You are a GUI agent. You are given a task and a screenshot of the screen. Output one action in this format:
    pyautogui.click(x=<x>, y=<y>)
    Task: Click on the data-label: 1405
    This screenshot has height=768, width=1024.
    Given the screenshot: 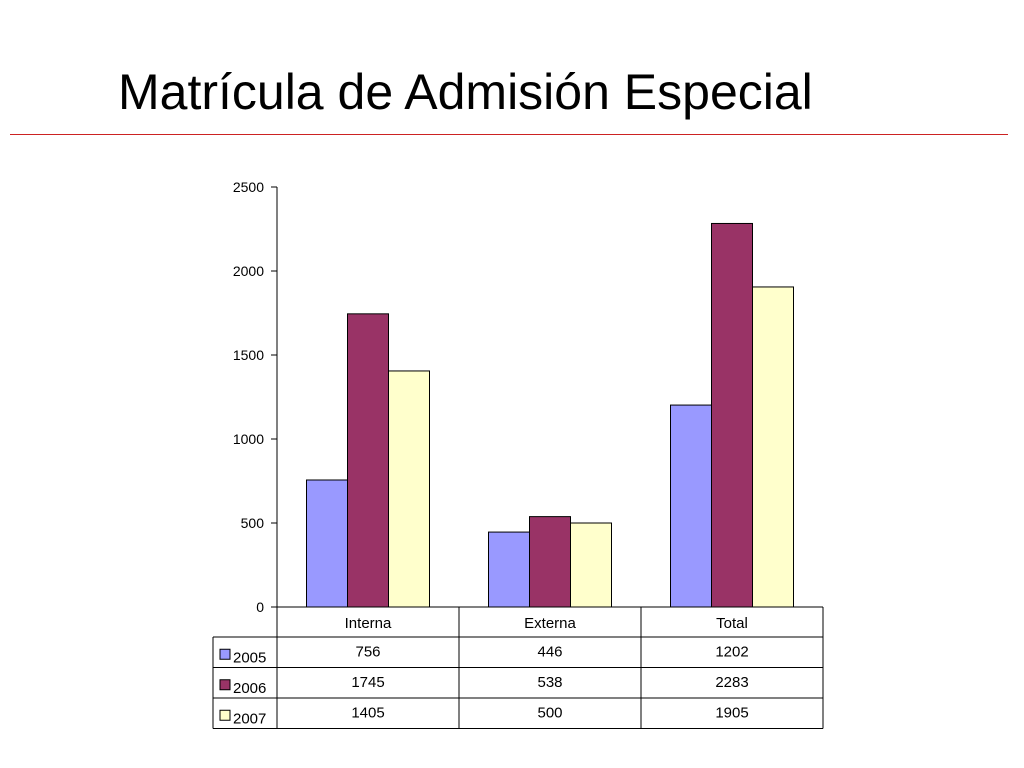 What is the action you would take?
    pyautogui.click(x=367, y=712)
    